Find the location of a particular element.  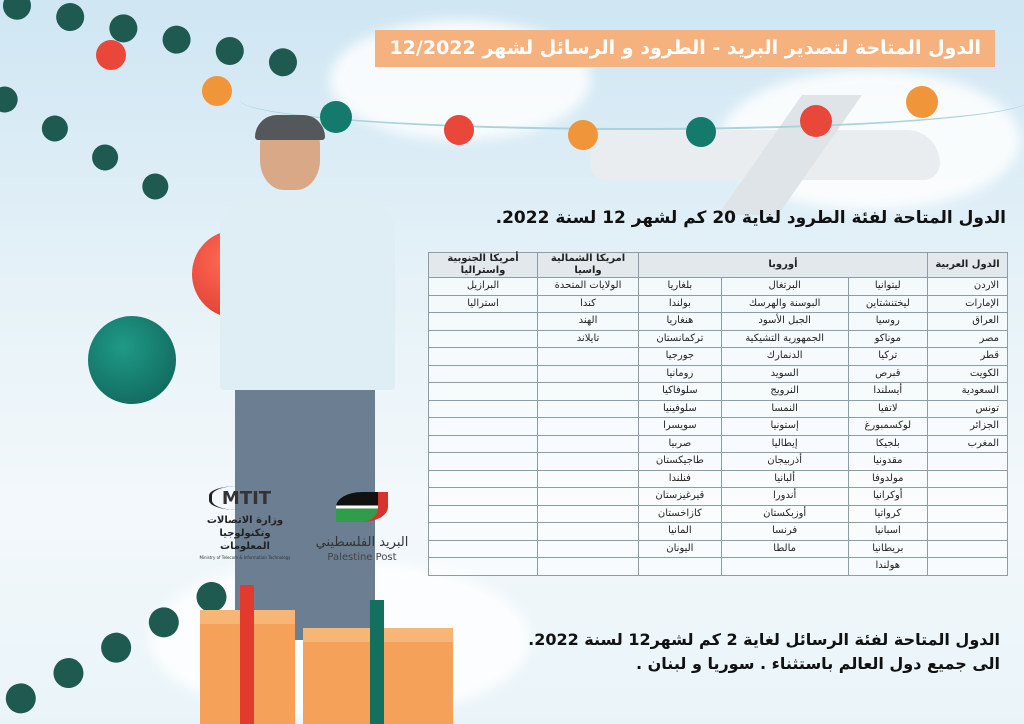

table-cell: البرتغال is located at coordinates (784, 286).